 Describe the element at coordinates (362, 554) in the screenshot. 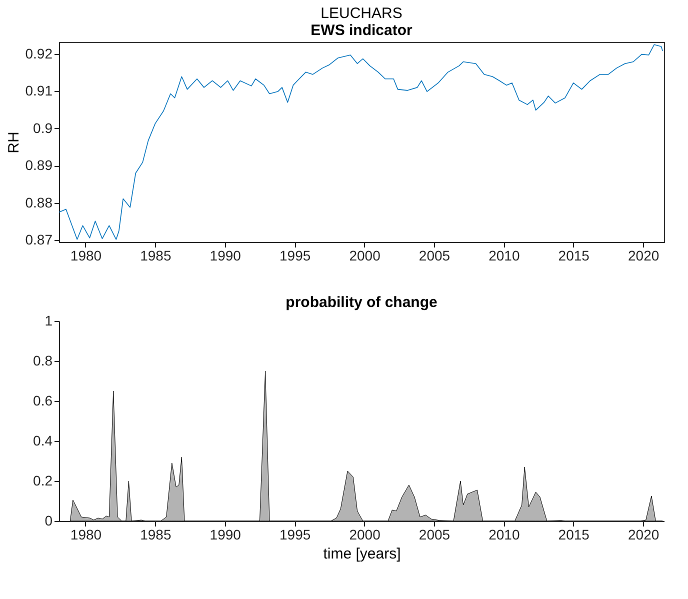

I see `x-axis-title: time [years]` at that location.